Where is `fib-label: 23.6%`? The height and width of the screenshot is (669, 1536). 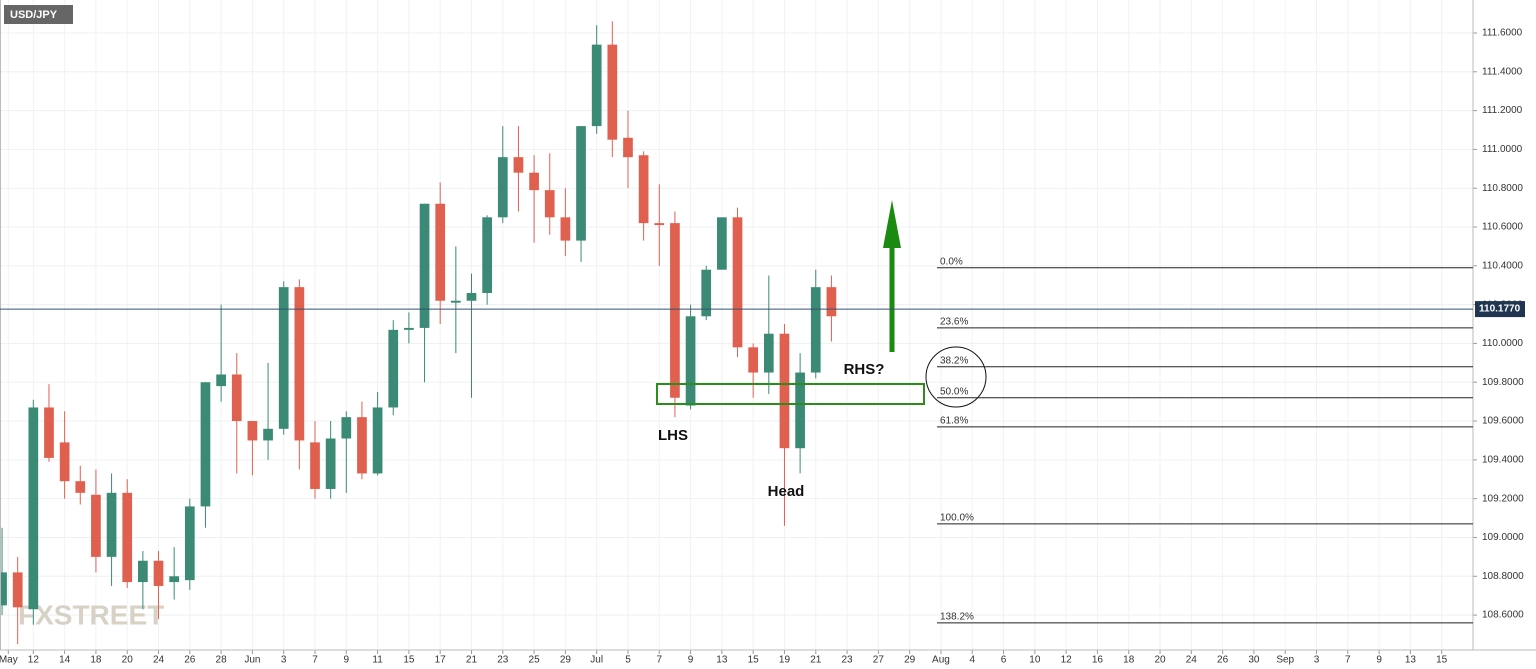 fib-label: 23.6% is located at coordinates (954, 322).